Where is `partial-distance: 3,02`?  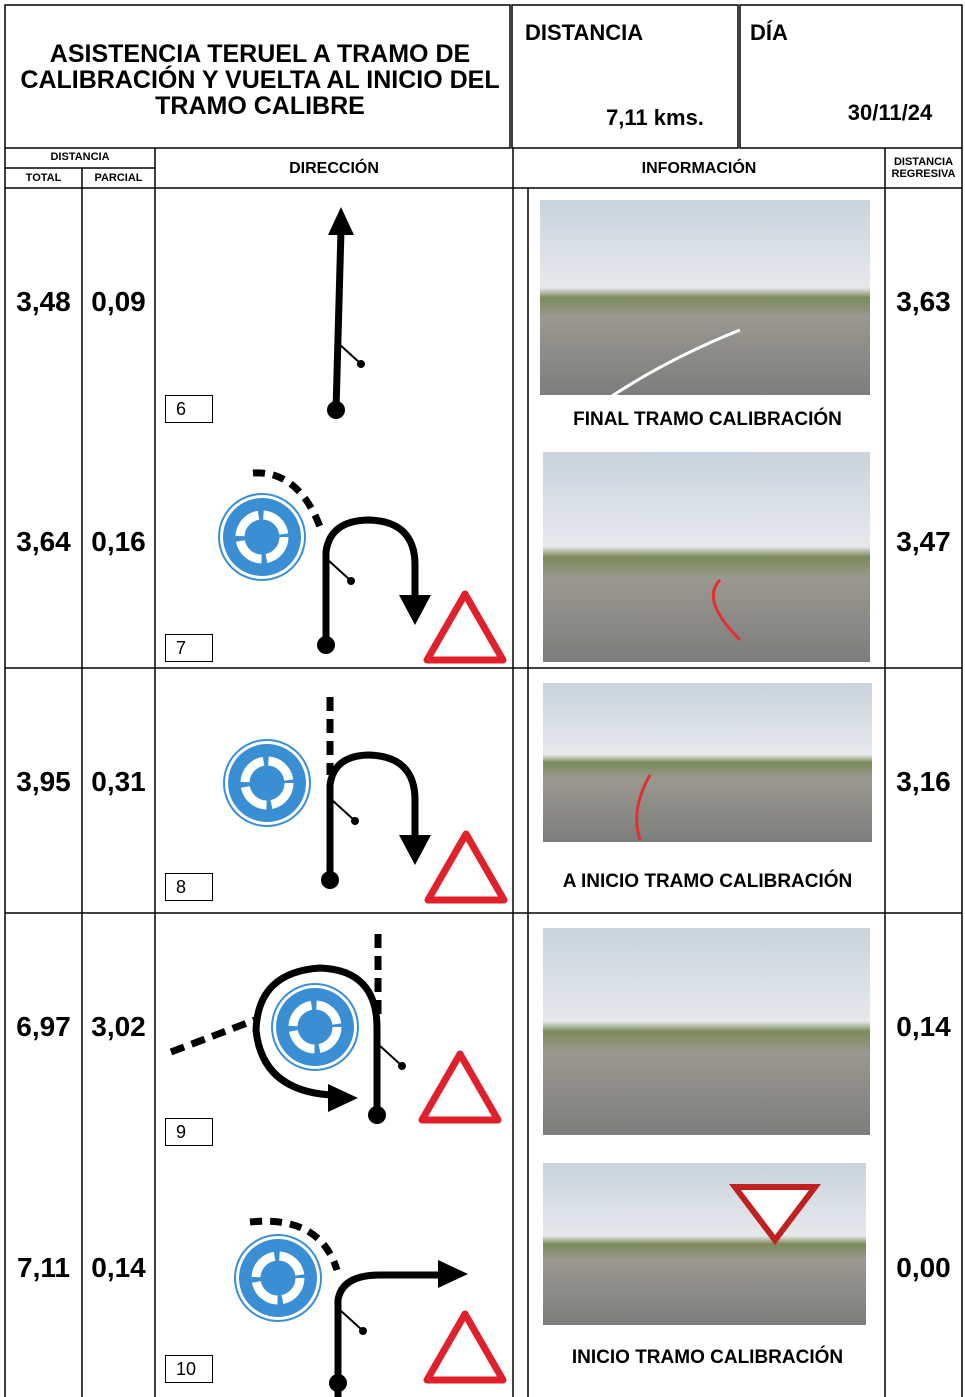 partial-distance: 3,02 is located at coordinates (118, 1027).